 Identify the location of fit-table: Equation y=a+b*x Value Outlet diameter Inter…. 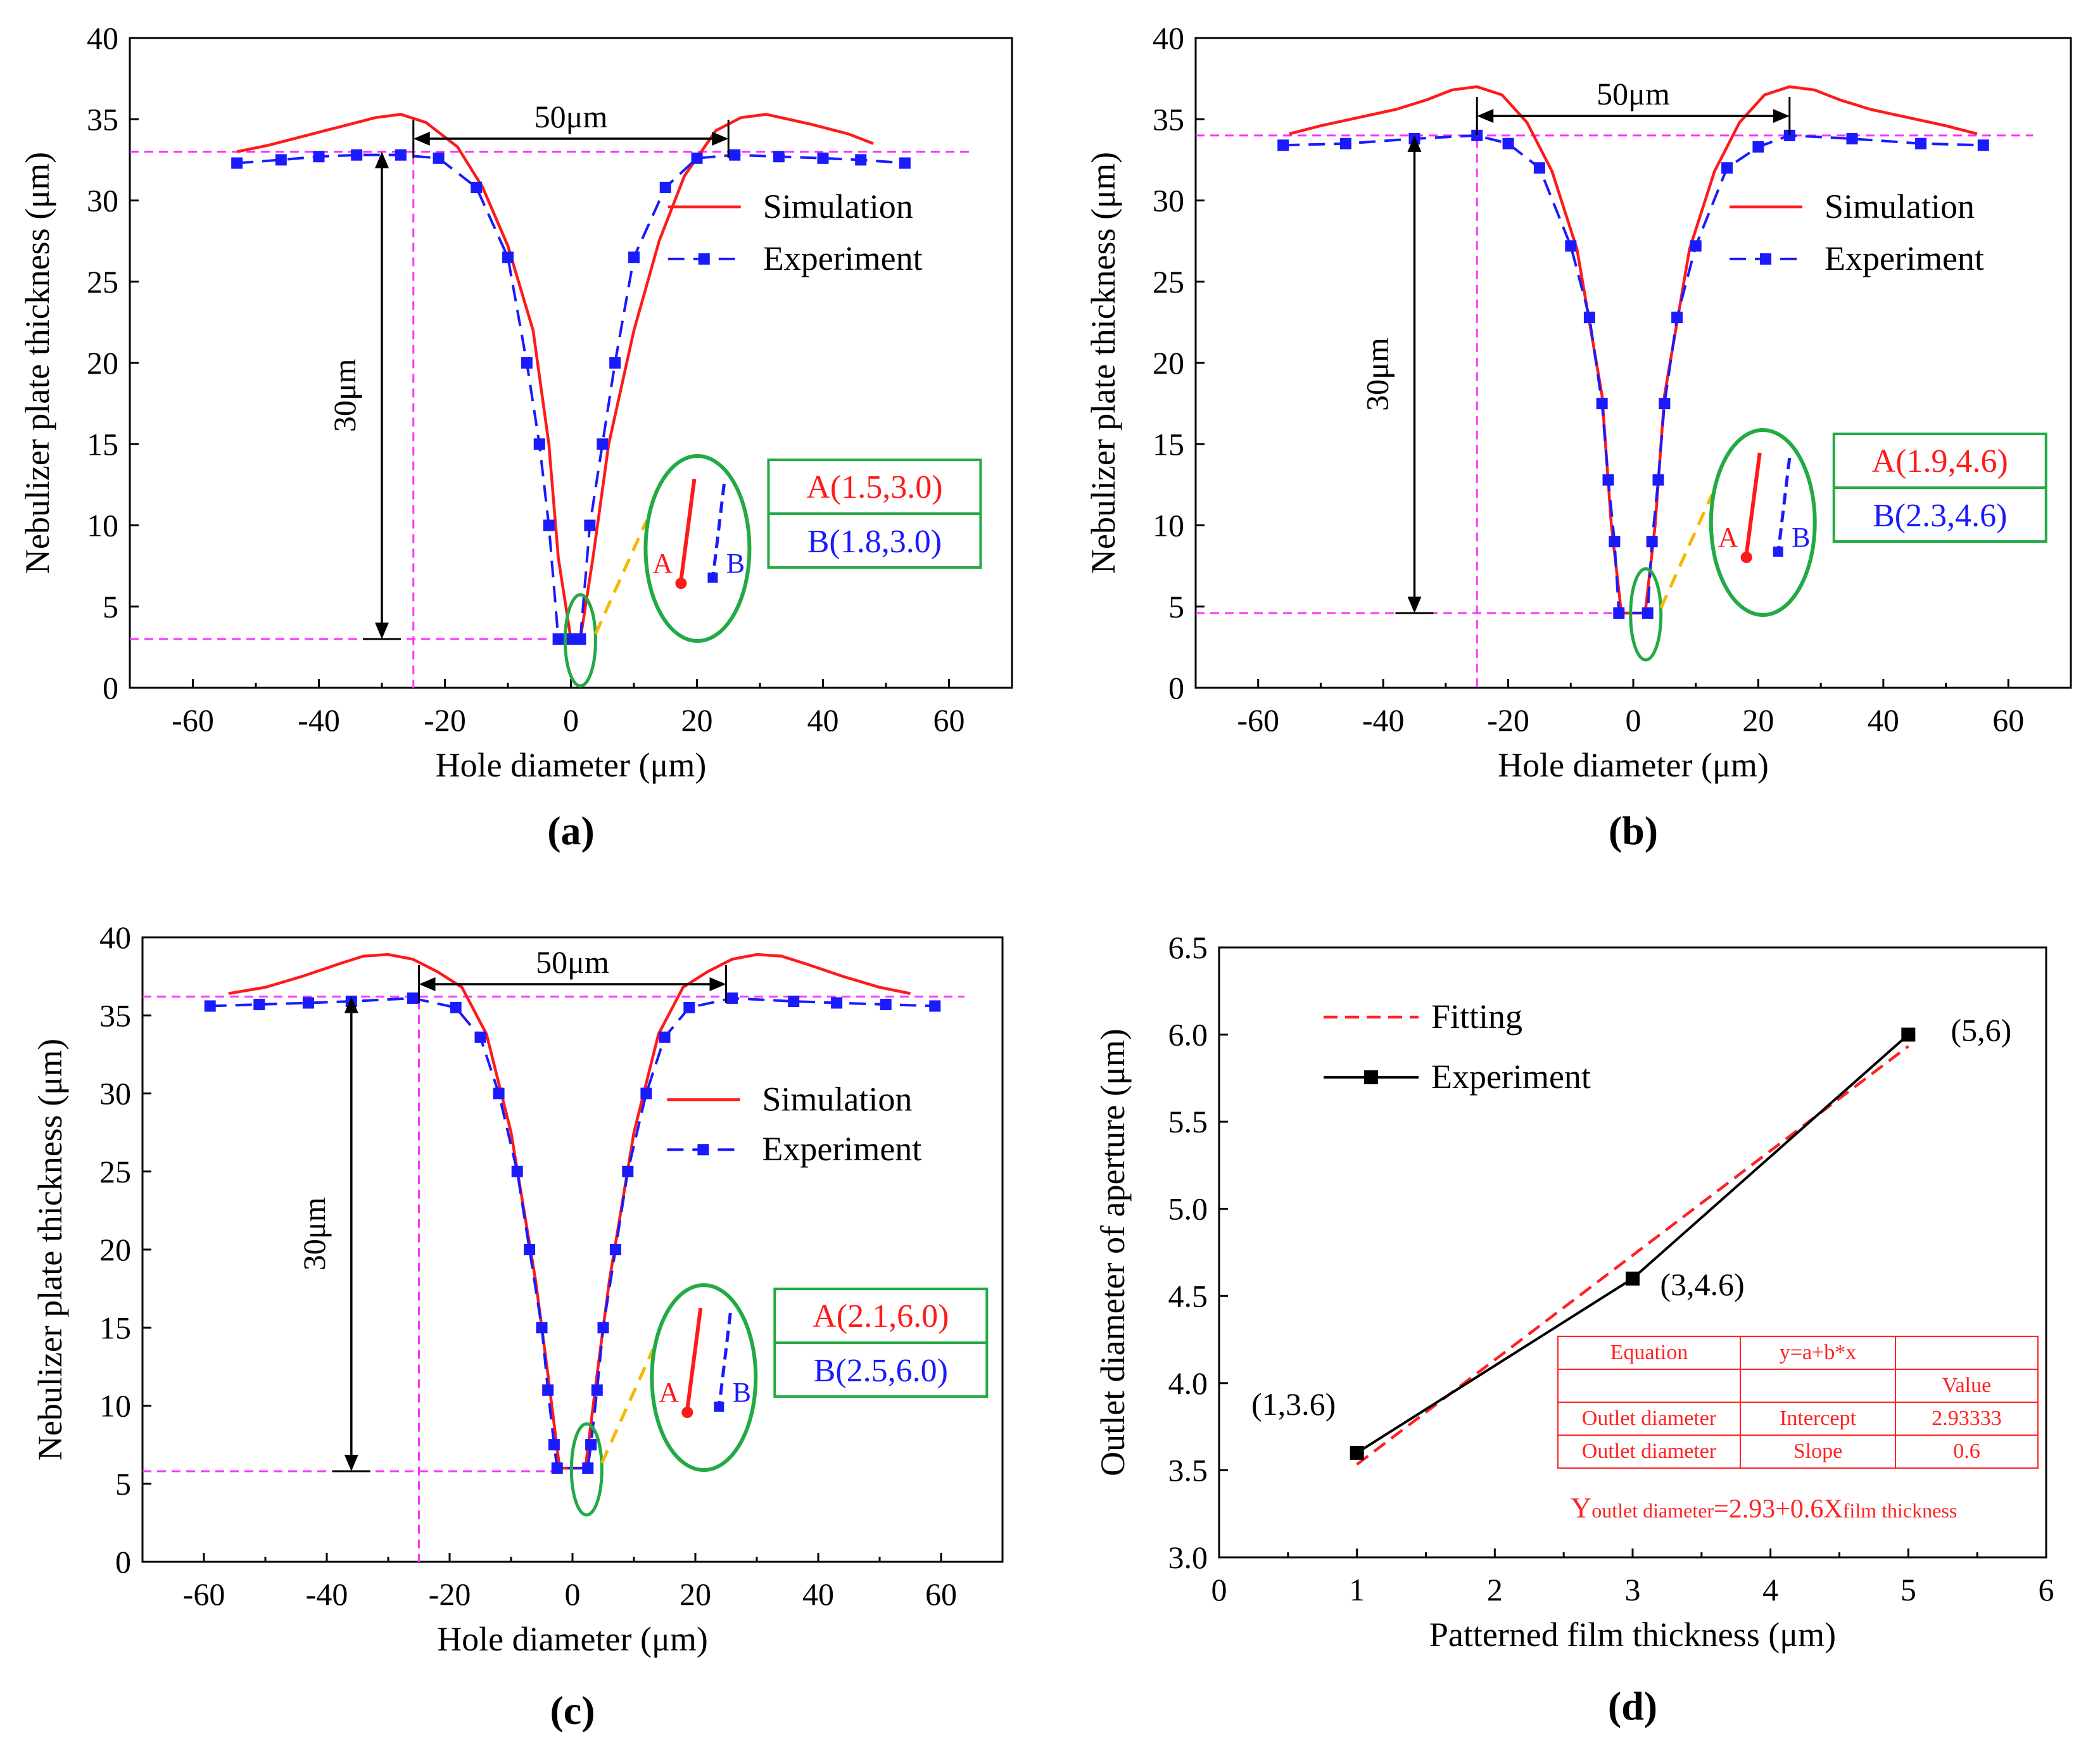
(1798, 1402).